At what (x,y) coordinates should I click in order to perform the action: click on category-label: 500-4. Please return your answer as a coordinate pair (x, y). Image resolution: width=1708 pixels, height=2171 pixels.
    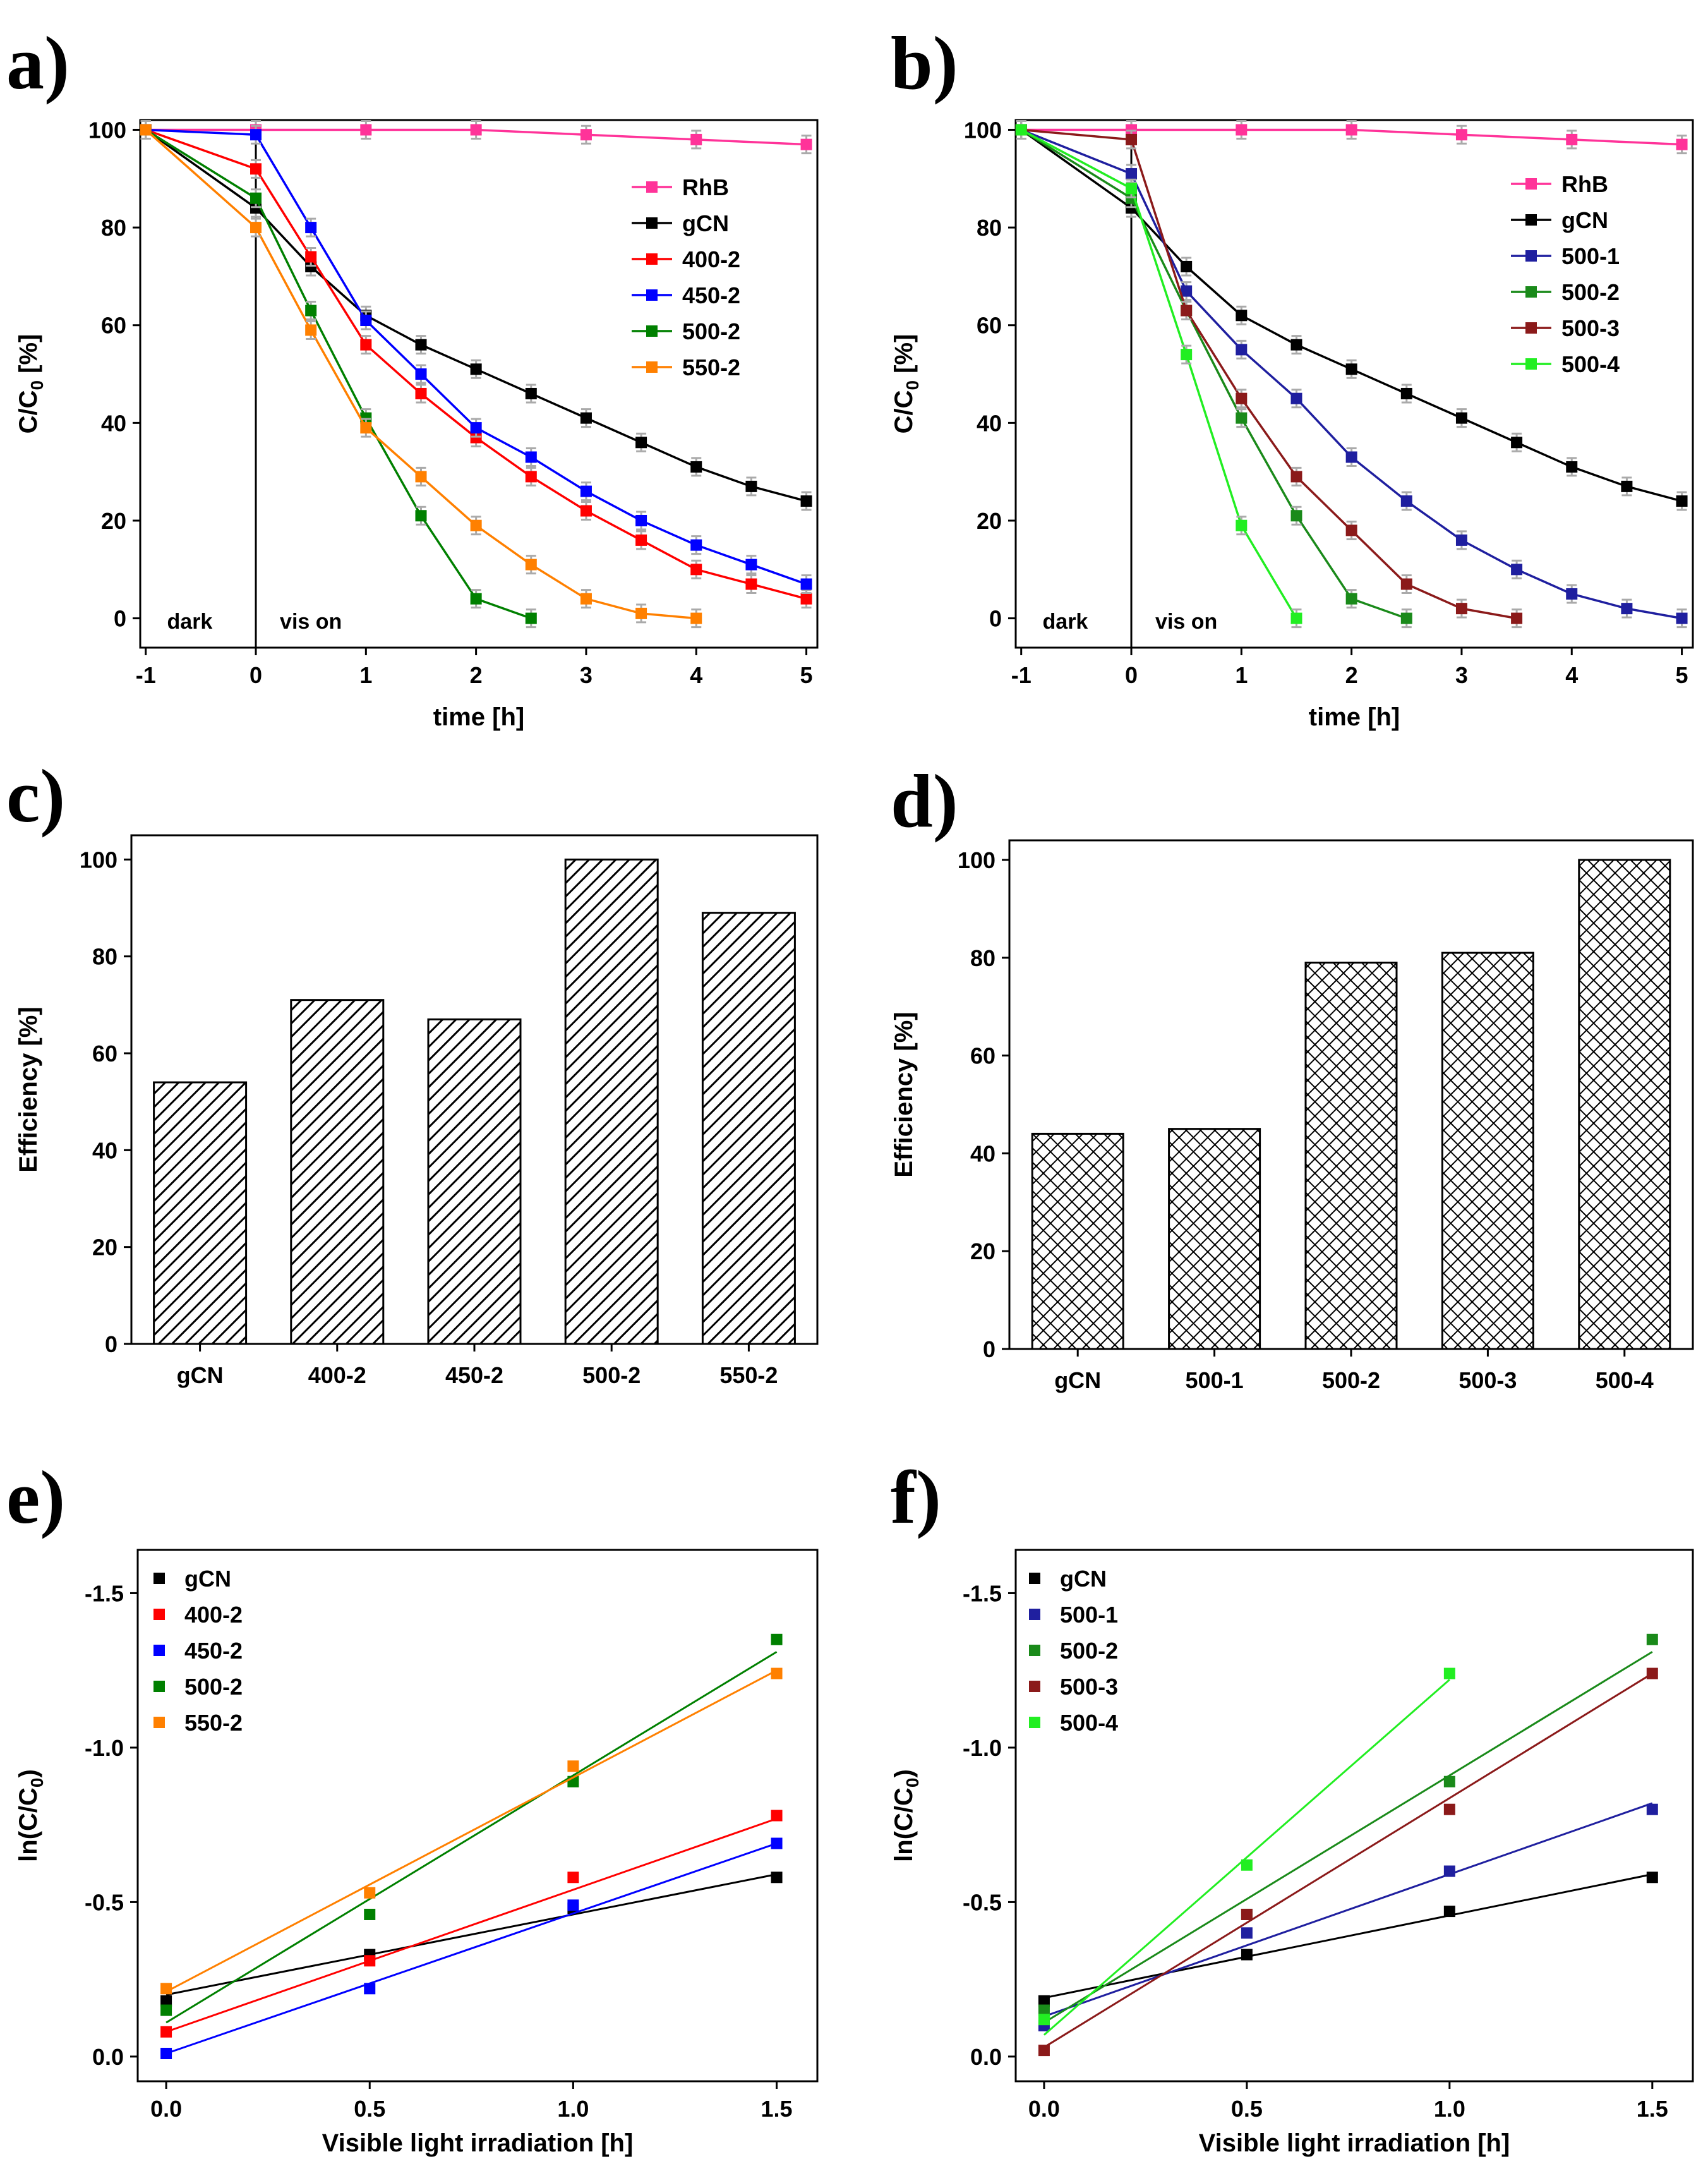
    Looking at the image, I should click on (1625, 1380).